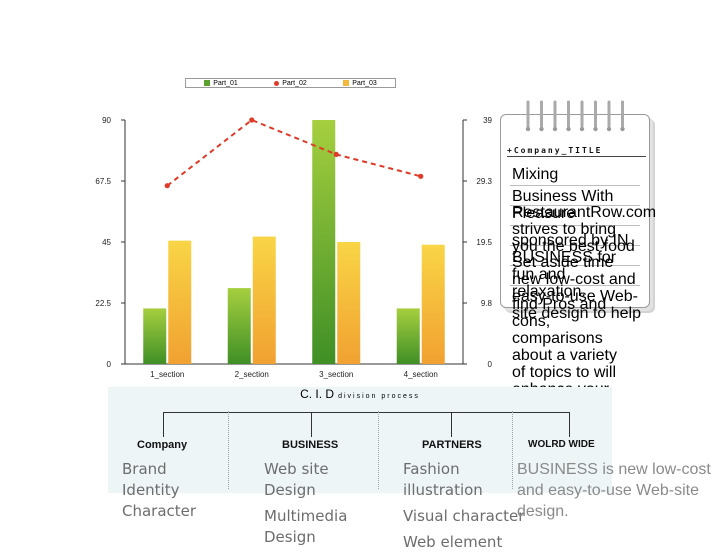 The image size is (720, 558). Describe the element at coordinates (311, 424) in the screenshot. I see `connector-business` at that location.